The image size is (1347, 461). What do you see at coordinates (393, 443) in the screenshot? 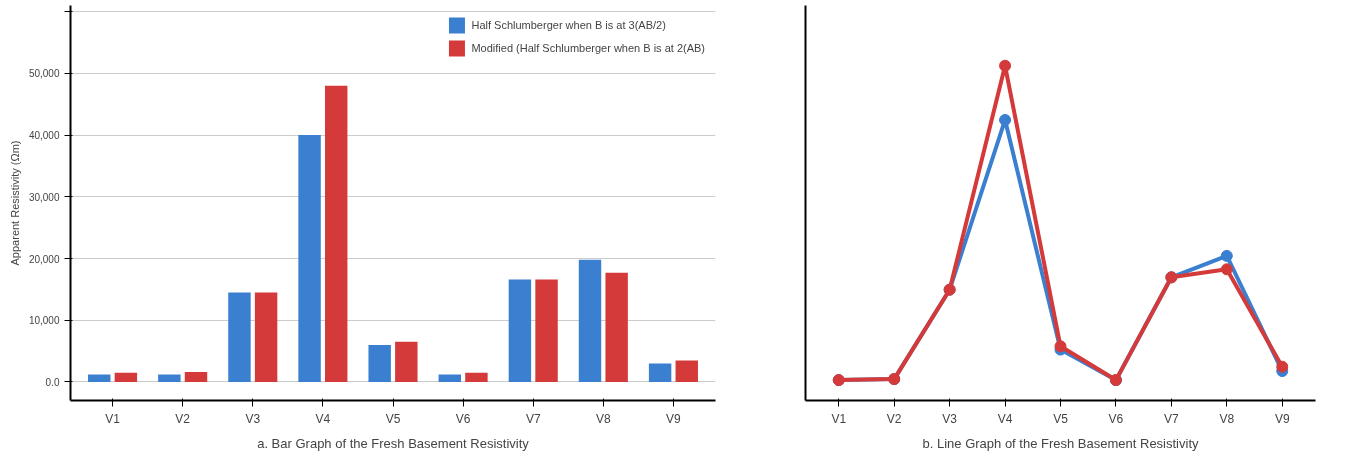
I see `text: a. Bar Graph of the Fresh Basement Resistivity` at bounding box center [393, 443].